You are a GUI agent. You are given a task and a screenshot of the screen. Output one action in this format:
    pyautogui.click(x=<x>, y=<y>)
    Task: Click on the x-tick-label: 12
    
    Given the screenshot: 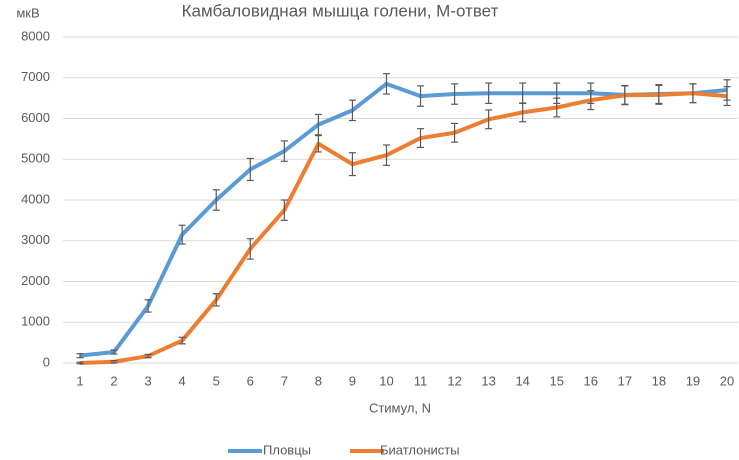 What is the action you would take?
    pyautogui.click(x=454, y=380)
    